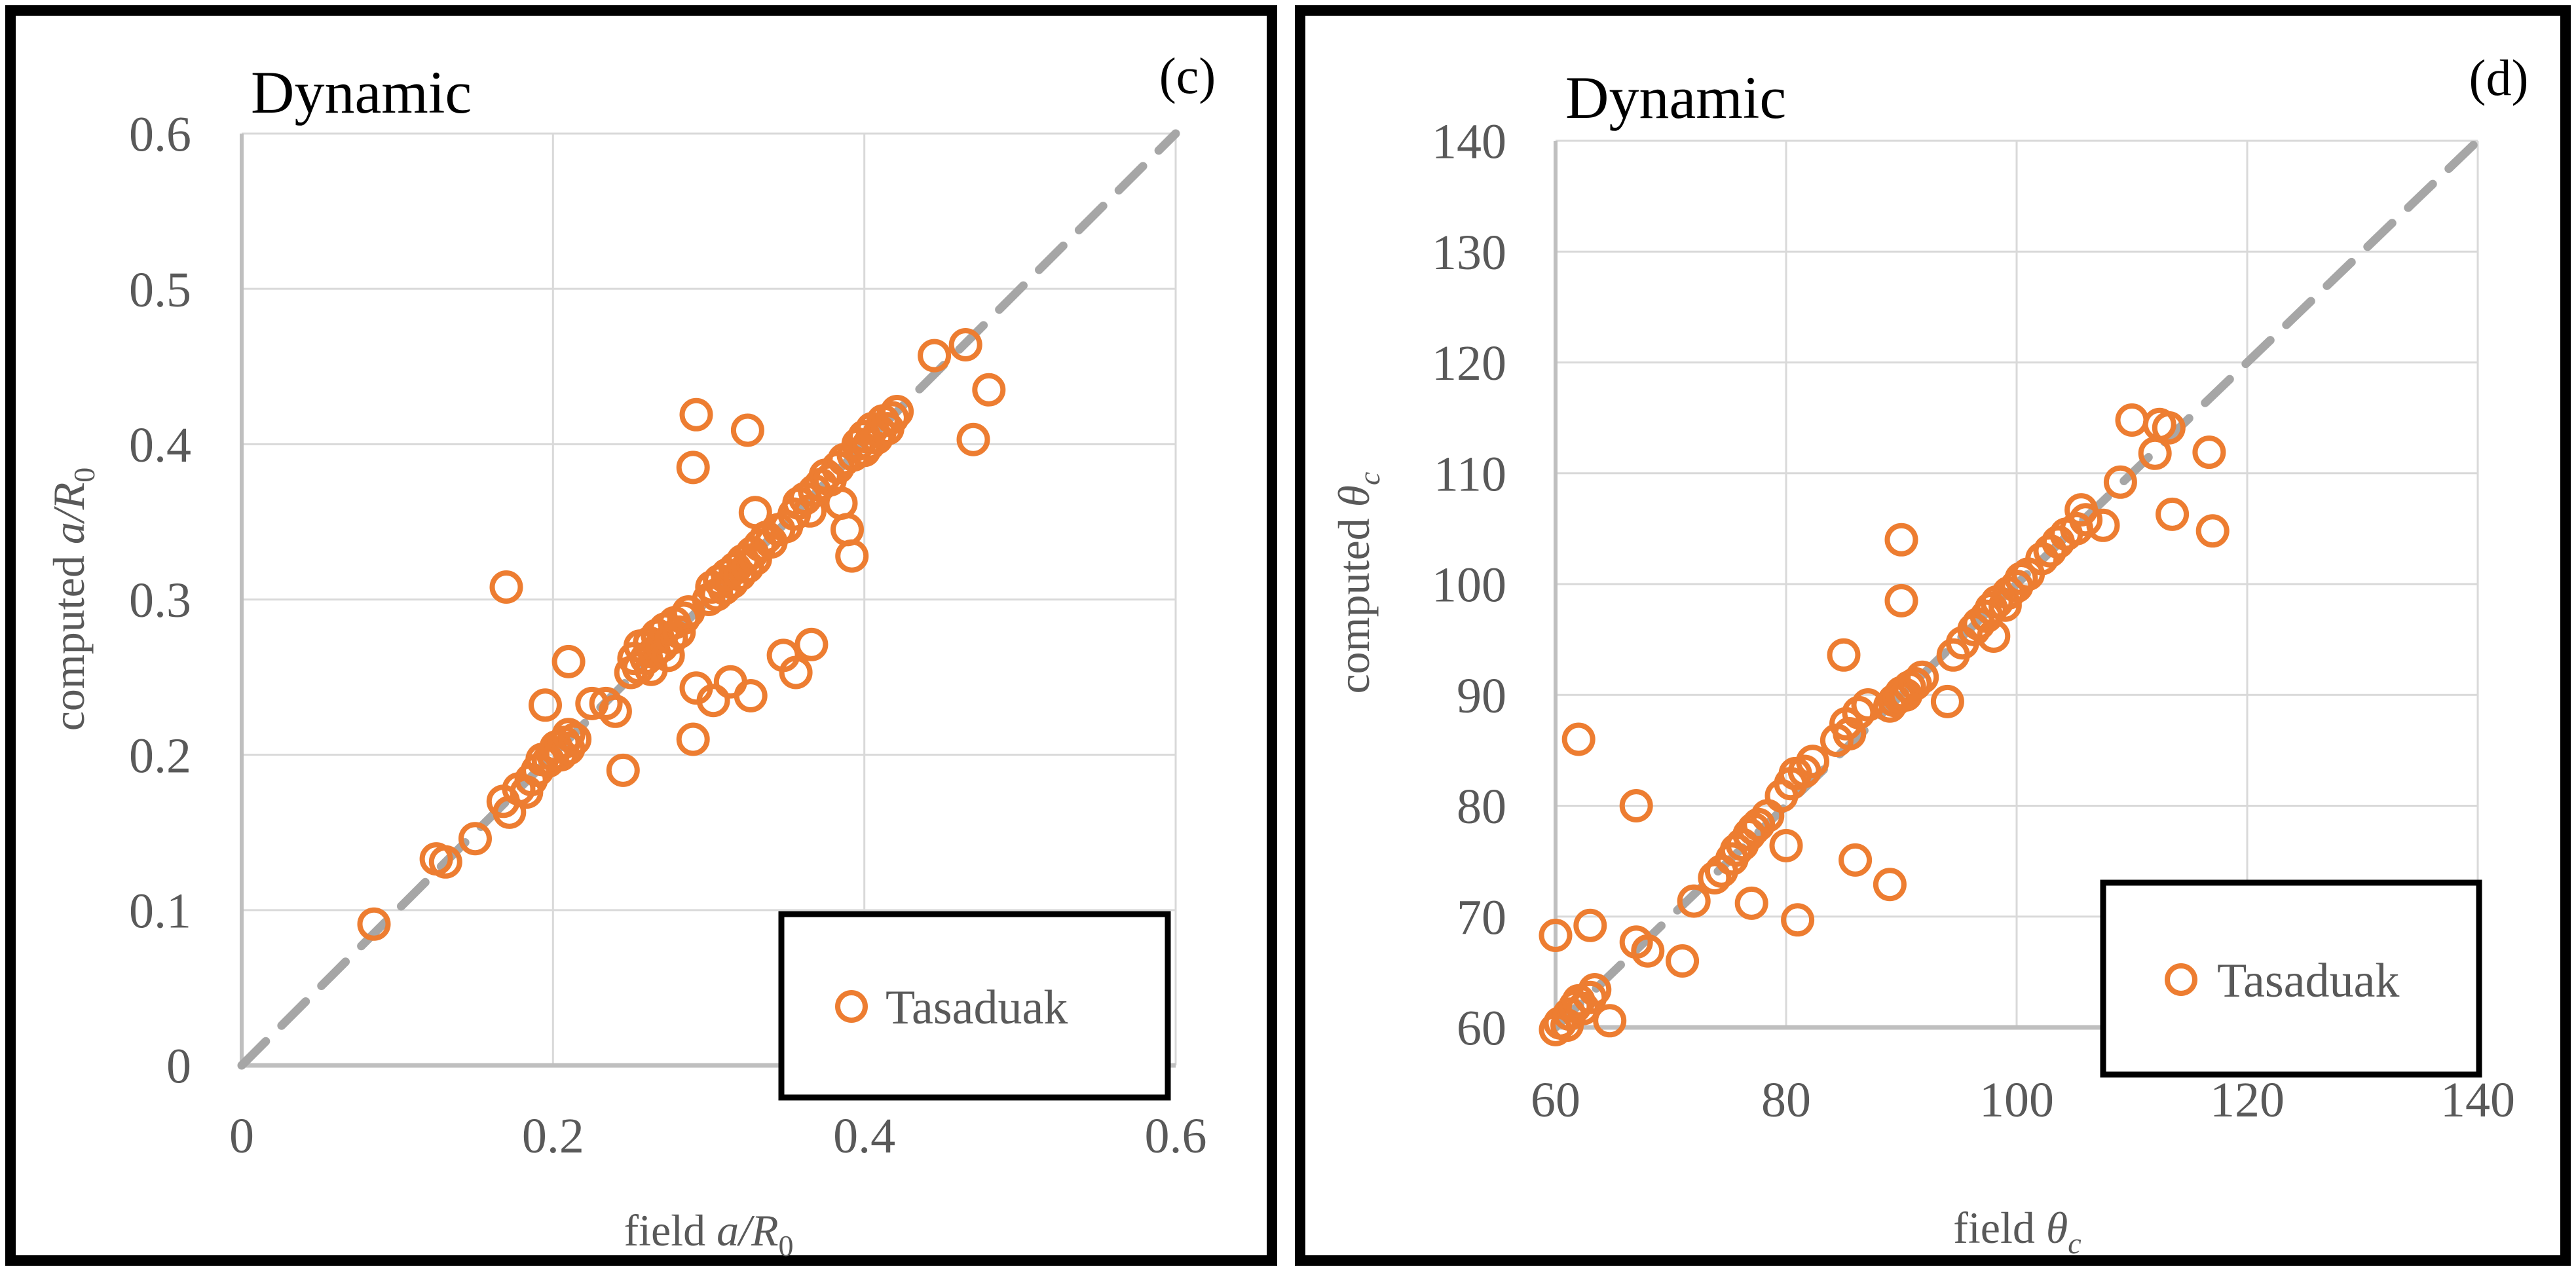 The image size is (2576, 1271). Describe the element at coordinates (1369, 478) in the screenshot. I see `y-axis-title-subscript: c` at that location.